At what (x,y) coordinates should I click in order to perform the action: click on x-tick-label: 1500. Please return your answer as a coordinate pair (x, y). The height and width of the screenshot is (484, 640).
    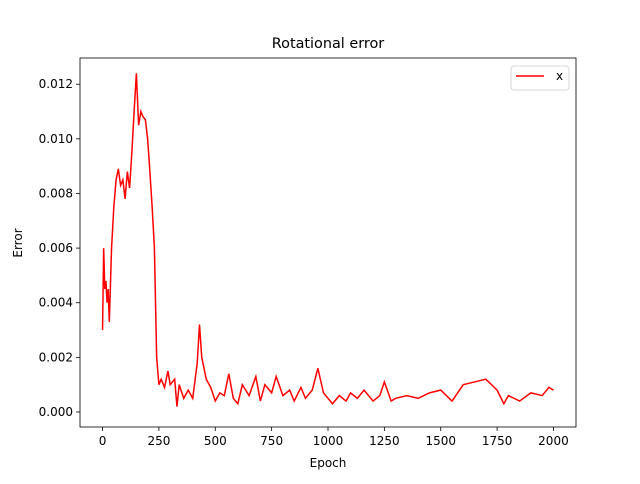
    Looking at the image, I should click on (440, 441).